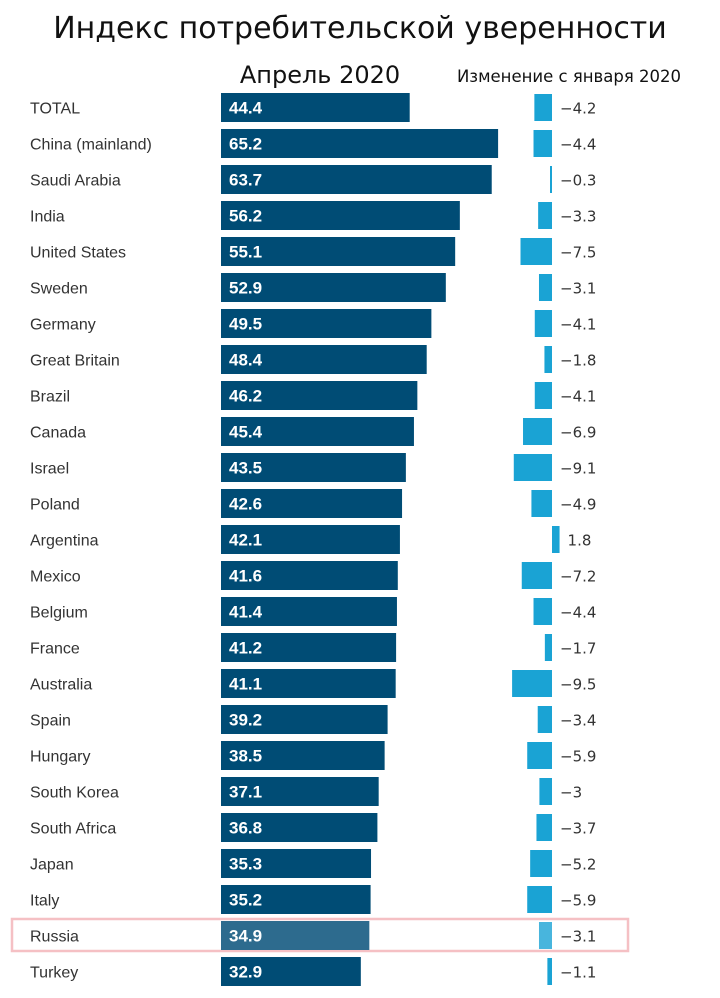 The image size is (720, 998). I want to click on change-label: −1.1, so click(578, 973).